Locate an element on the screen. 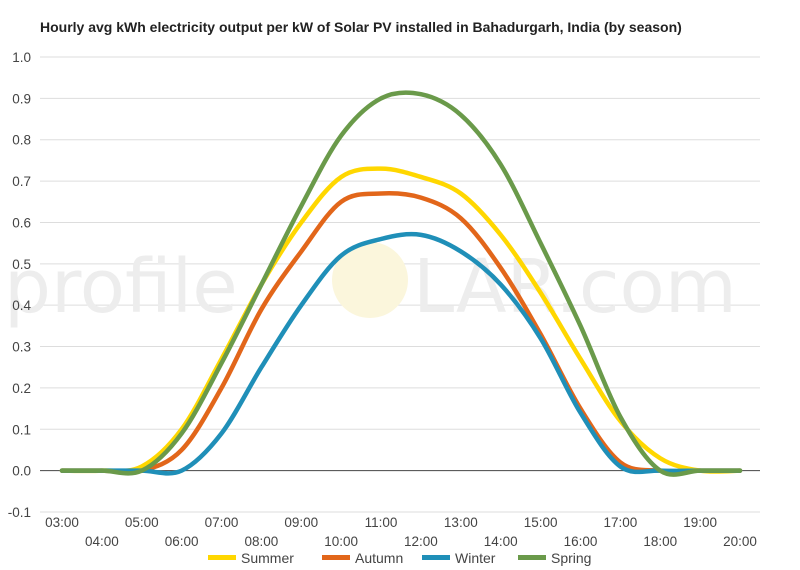 This screenshot has height=570, width=800. x-tick-label: 15:00 is located at coordinates (541, 522).